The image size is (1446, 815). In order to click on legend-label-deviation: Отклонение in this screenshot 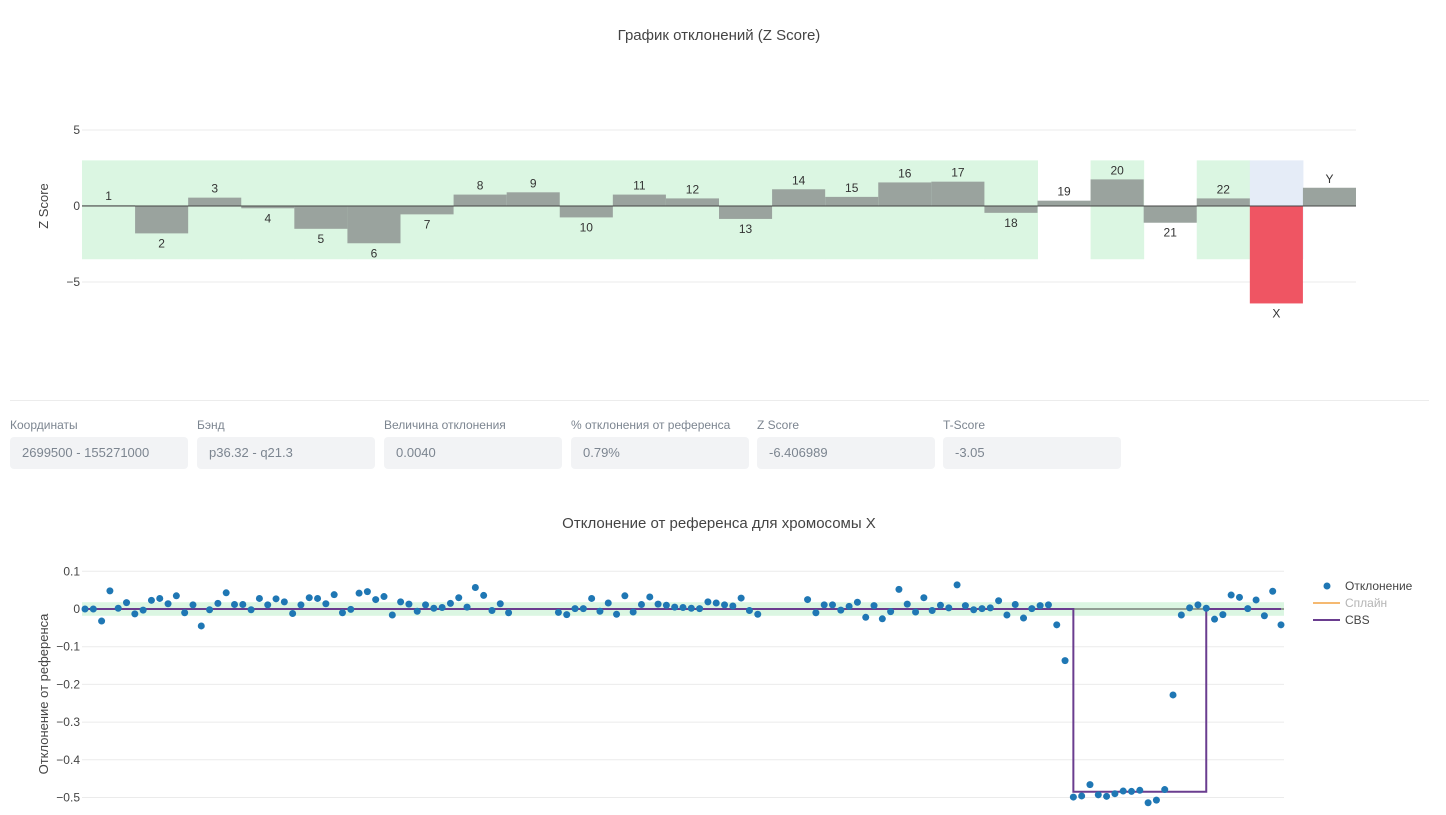, I will do `click(1379, 586)`.